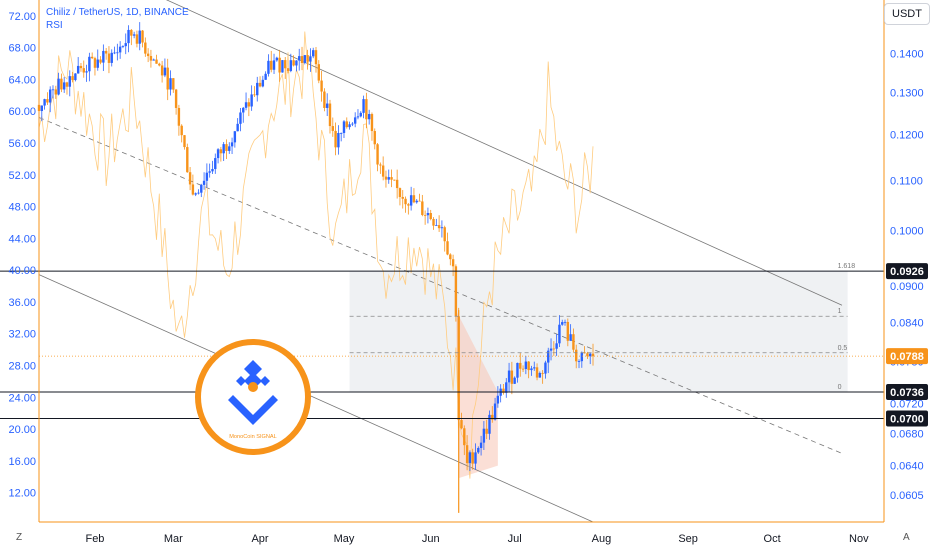  I want to click on price-tag-label: 0.0926, so click(907, 272).